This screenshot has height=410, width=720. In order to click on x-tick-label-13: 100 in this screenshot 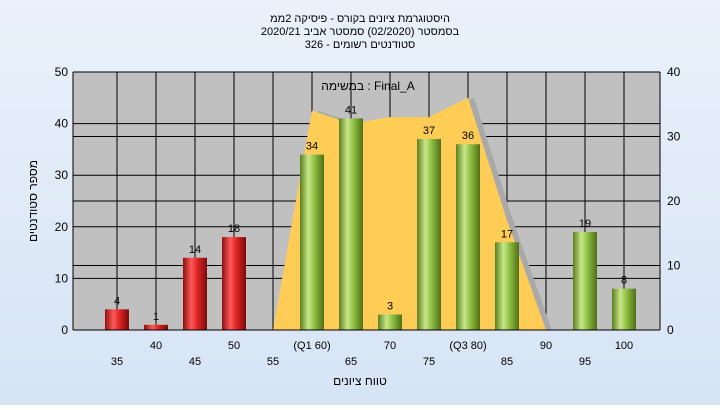, I will do `click(624, 346)`.